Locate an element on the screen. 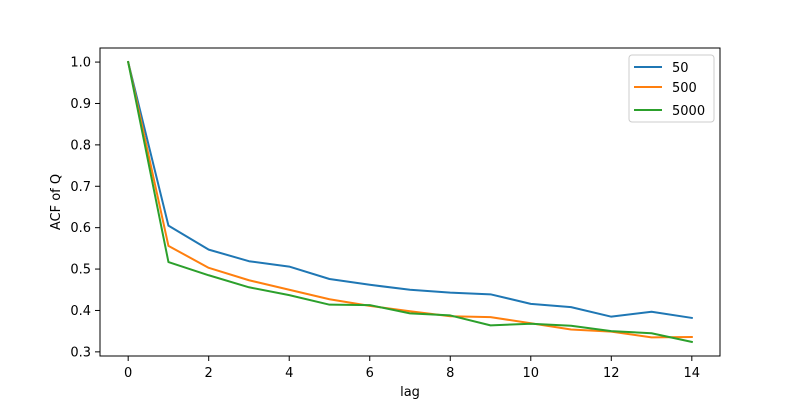 The height and width of the screenshot is (400, 800). y-tick-label: 0.3 is located at coordinates (80, 352).